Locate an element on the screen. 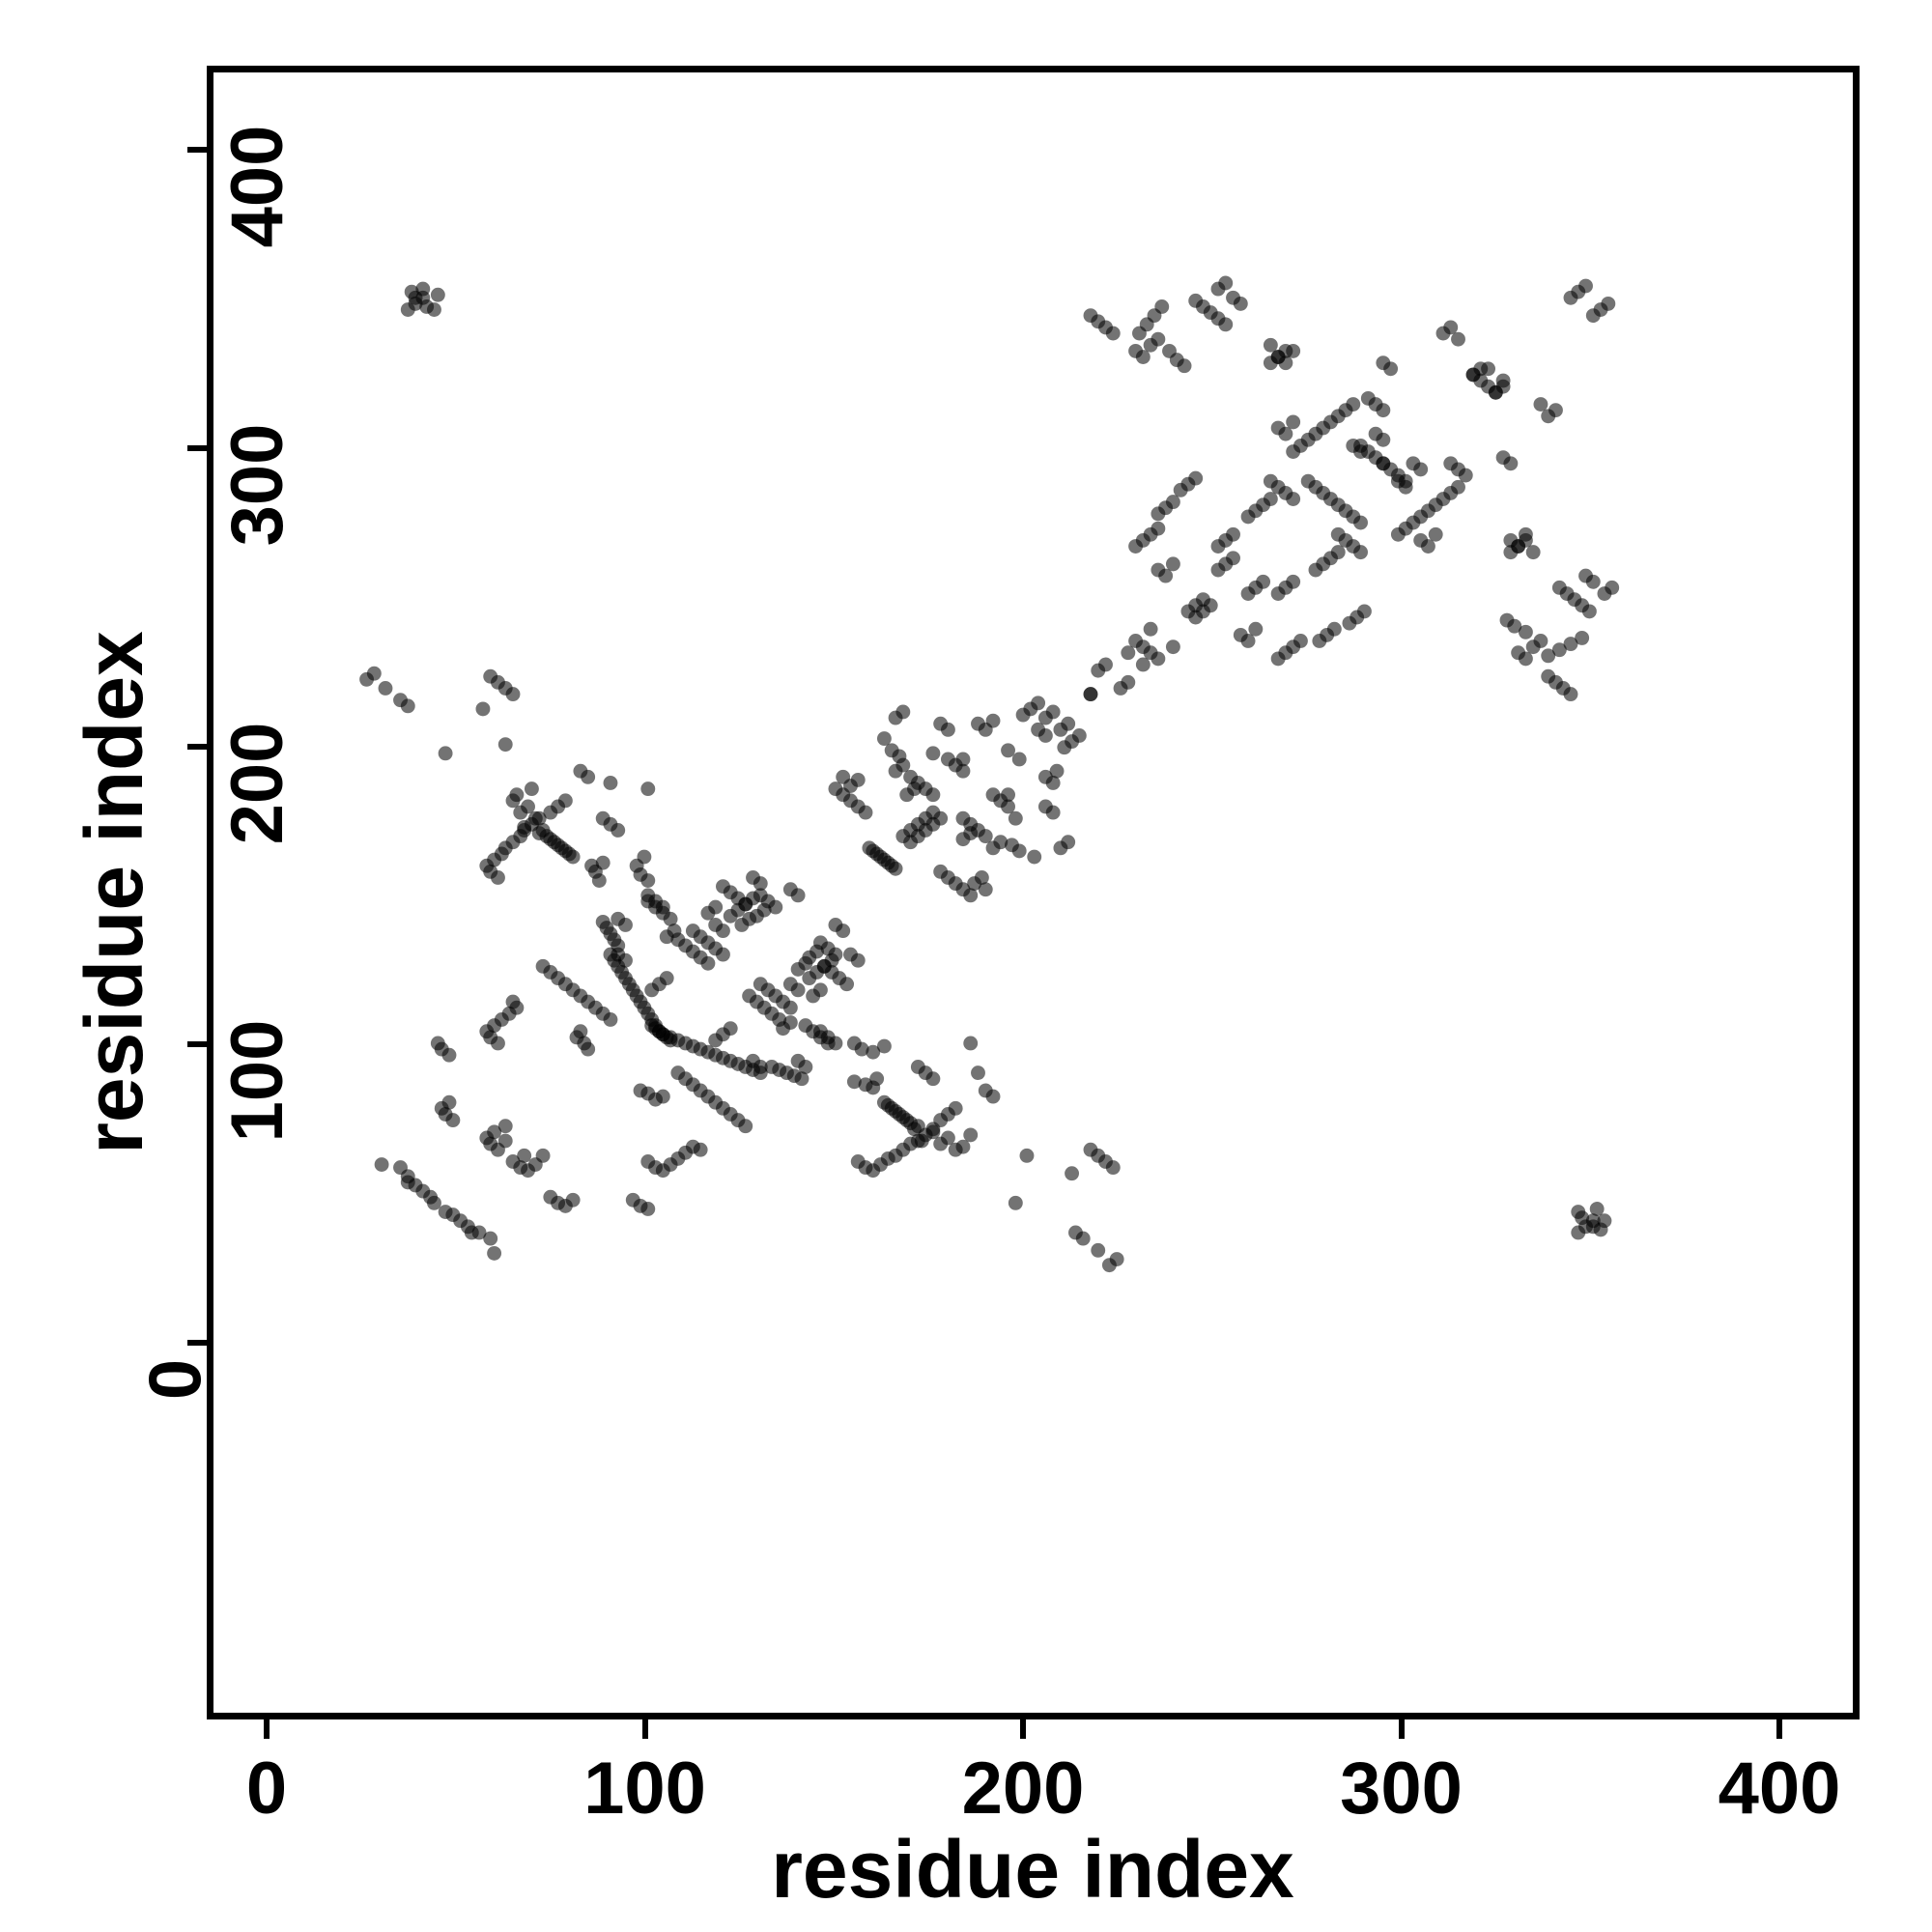 This screenshot has height=1932, width=1932. y-tick-label-300: 300 is located at coordinates (256, 485).